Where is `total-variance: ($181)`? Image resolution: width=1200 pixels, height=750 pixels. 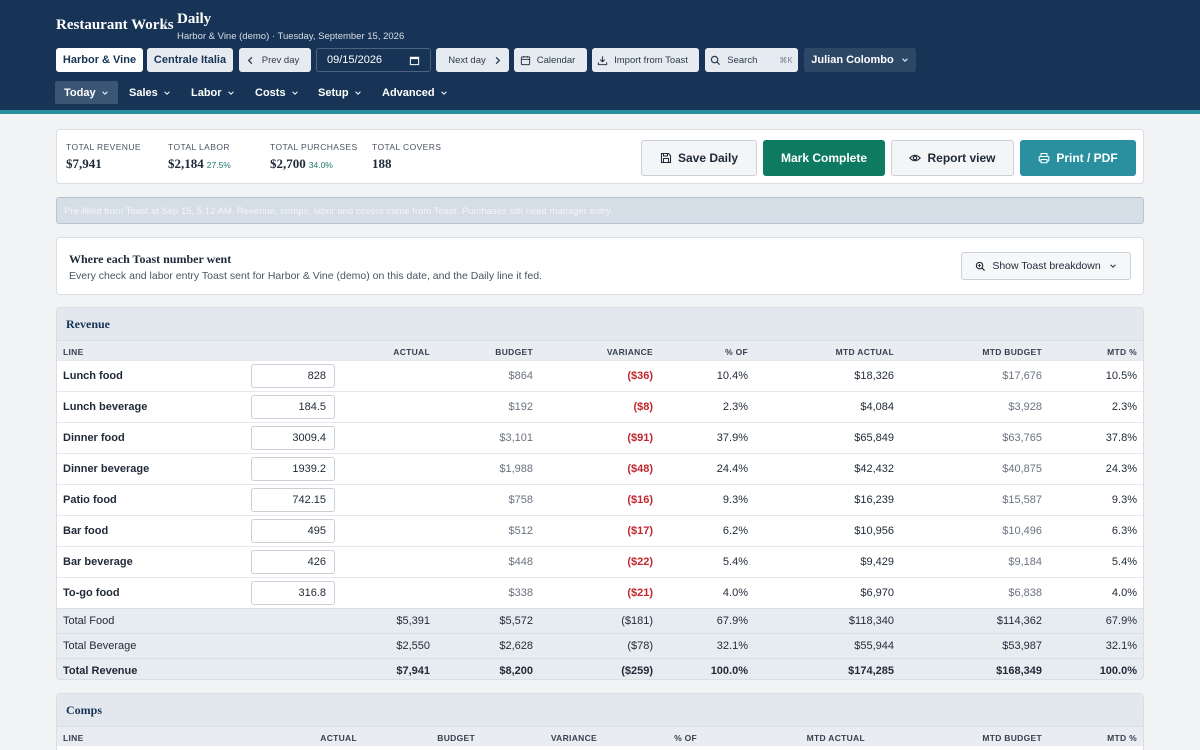
total-variance: ($181) is located at coordinates (637, 621).